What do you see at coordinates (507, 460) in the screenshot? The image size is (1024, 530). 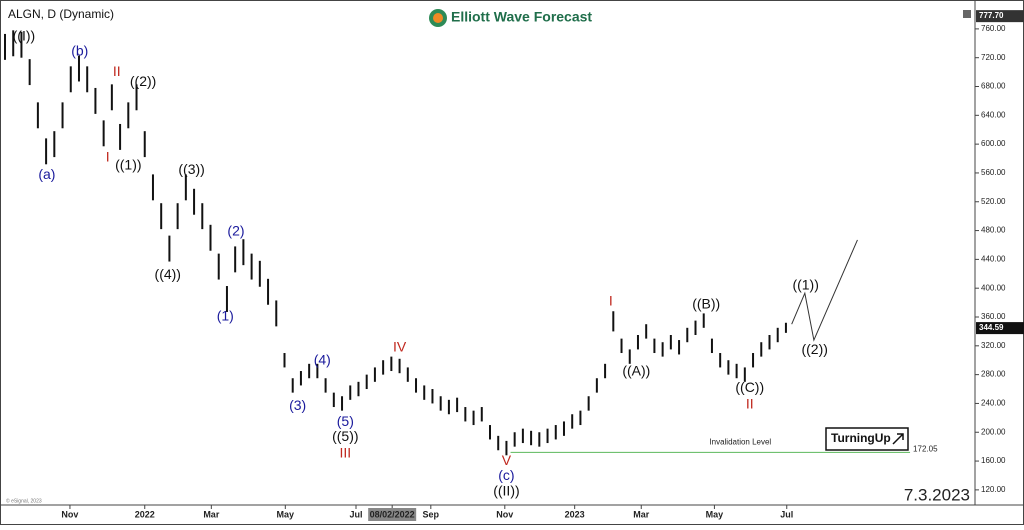 I see `wave-label: V` at bounding box center [507, 460].